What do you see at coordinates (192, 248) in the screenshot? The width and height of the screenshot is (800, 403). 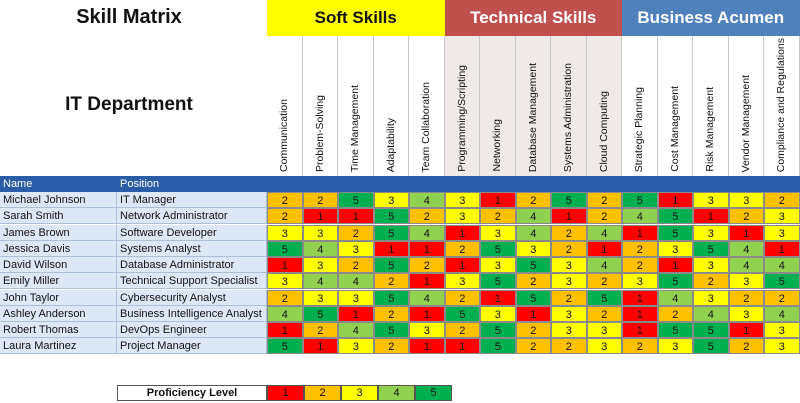 I see `employee-position: Systems Analyst` at bounding box center [192, 248].